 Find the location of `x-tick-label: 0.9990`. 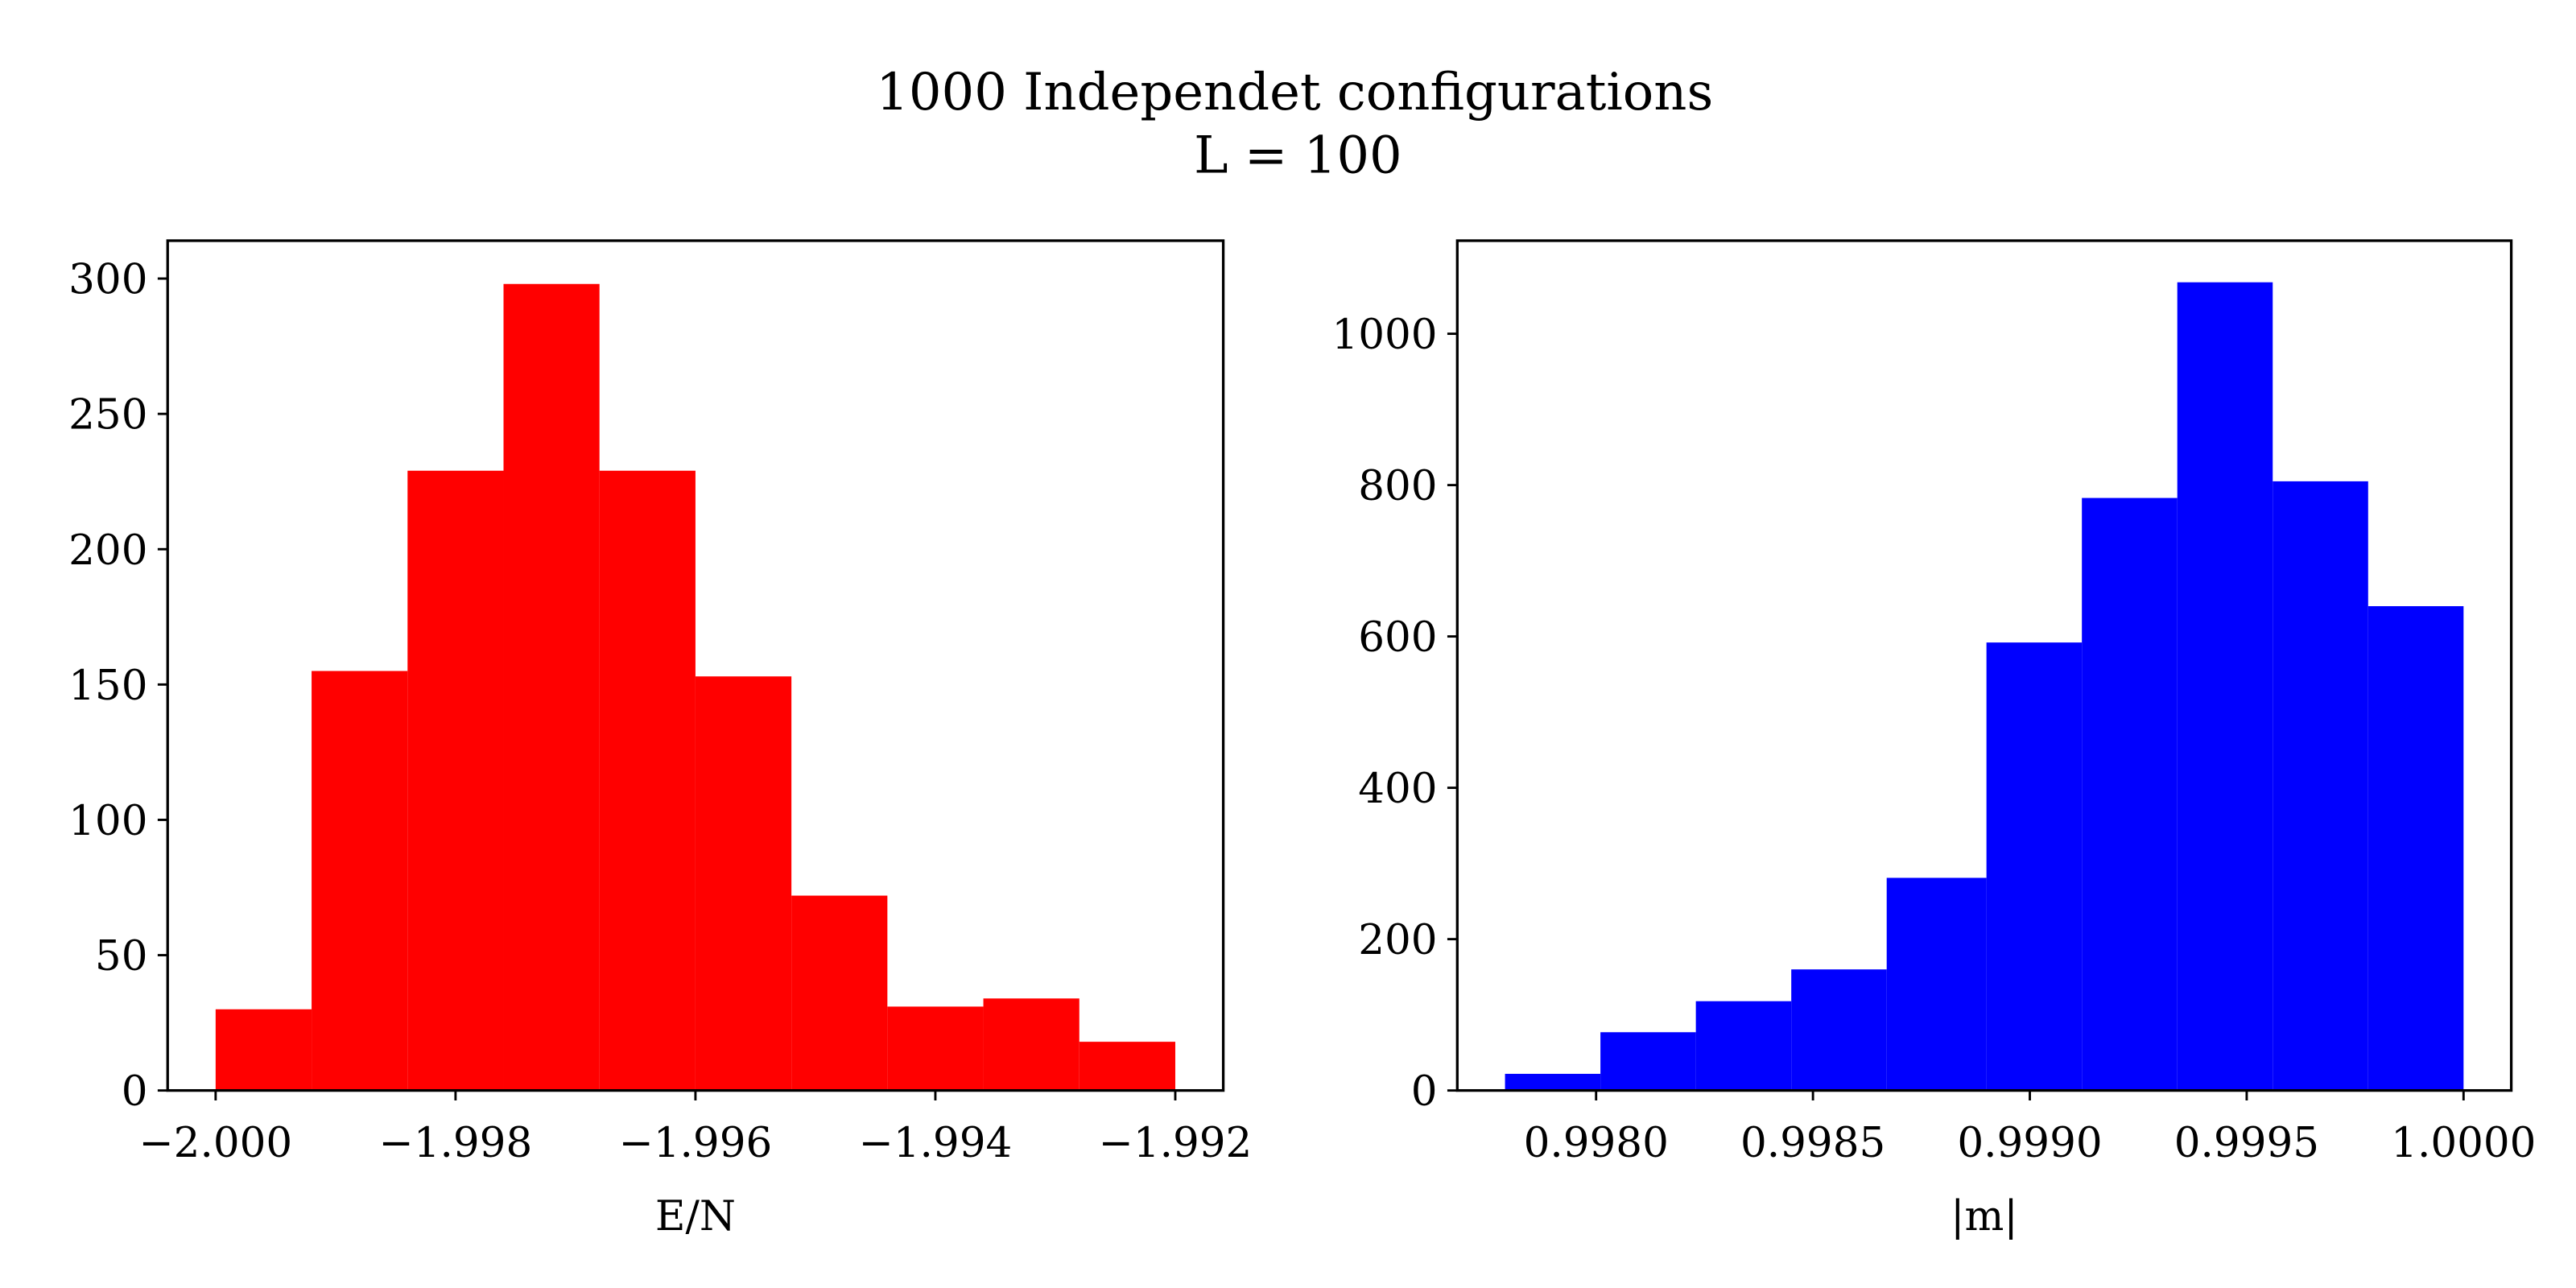

x-tick-label: 0.9990 is located at coordinates (2029, 1143).